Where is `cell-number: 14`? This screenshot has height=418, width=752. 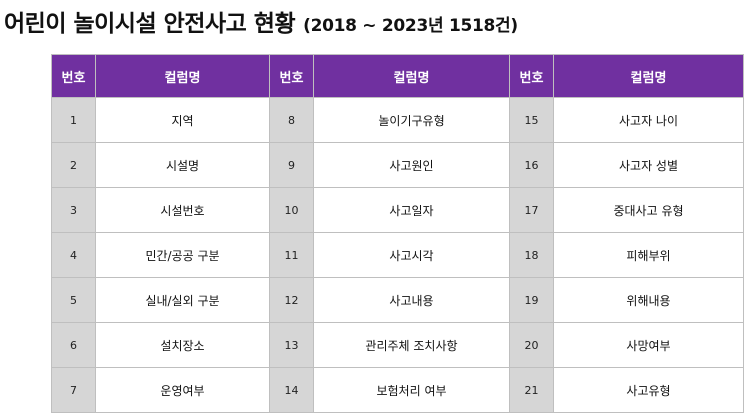 cell-number: 14 is located at coordinates (291, 390).